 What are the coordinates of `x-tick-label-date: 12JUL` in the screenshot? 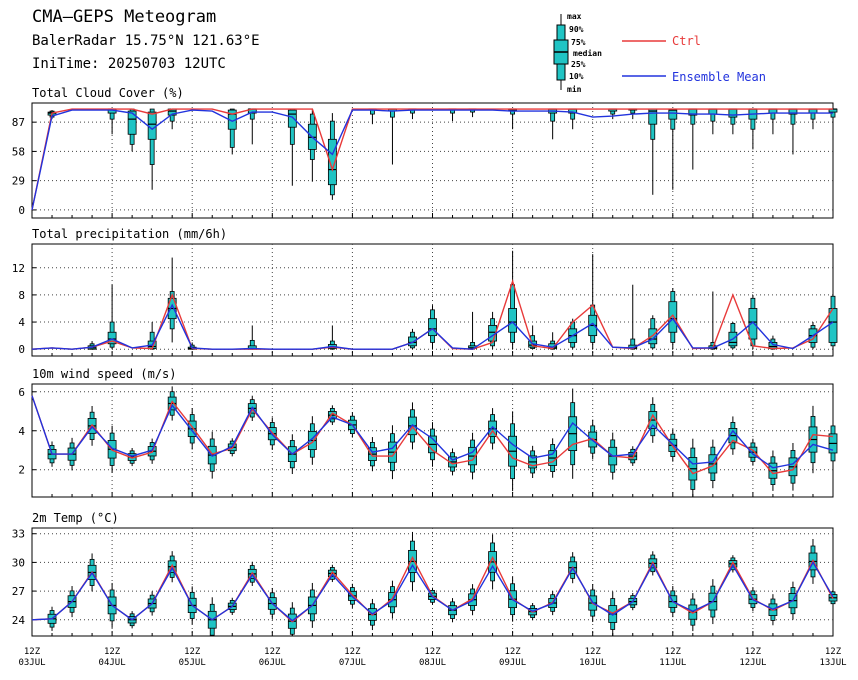 It's located at (752, 663).